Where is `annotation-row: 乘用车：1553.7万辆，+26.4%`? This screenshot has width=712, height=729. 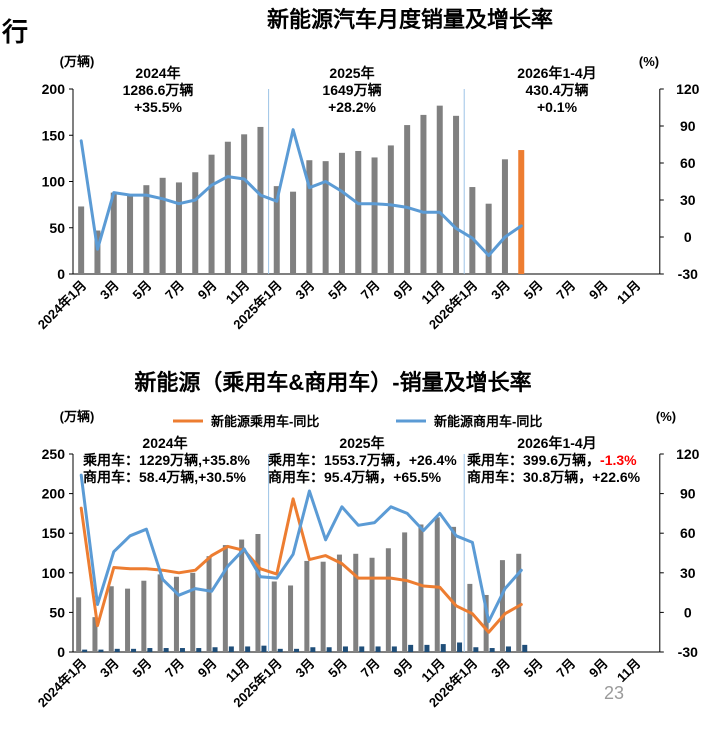
annotation-row: 乘用车：1553.7万辆，+26.4% is located at coordinates (362, 460).